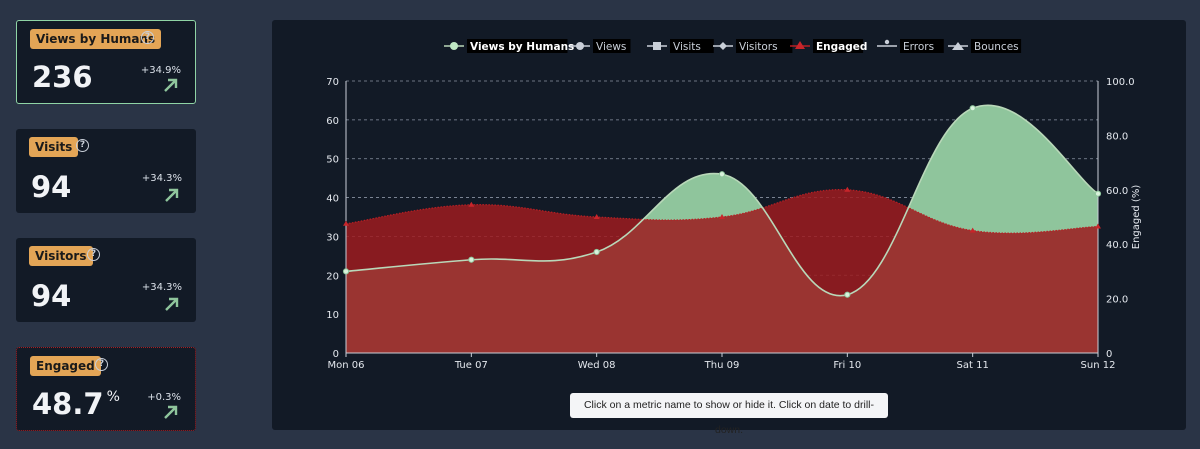 The image size is (1200, 449). I want to click on y-tick-left: 60, so click(332, 121).